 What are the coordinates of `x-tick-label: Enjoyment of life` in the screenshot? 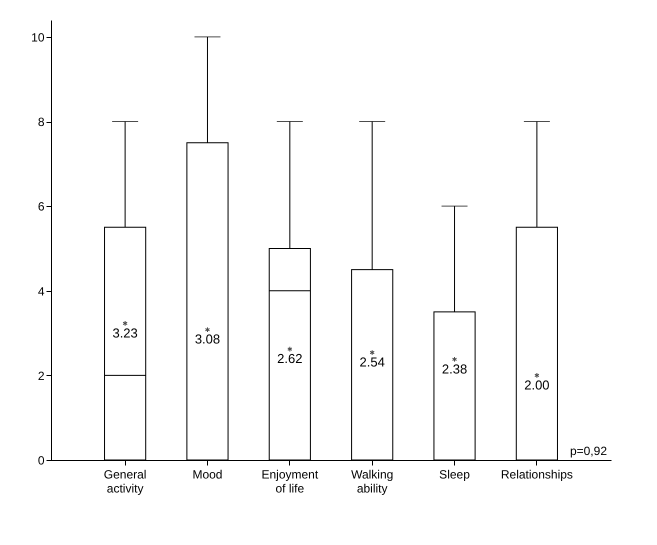 It's located at (290, 482).